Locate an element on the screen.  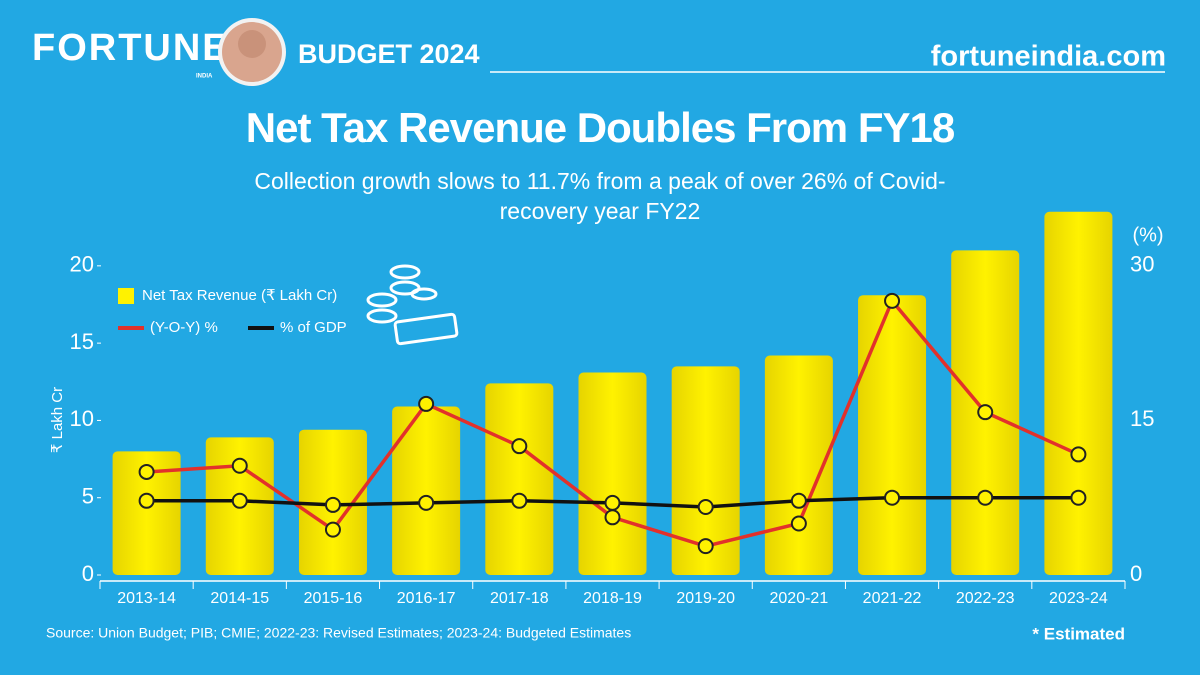
legend-label: (Y-O-Y) % is located at coordinates (184, 327).